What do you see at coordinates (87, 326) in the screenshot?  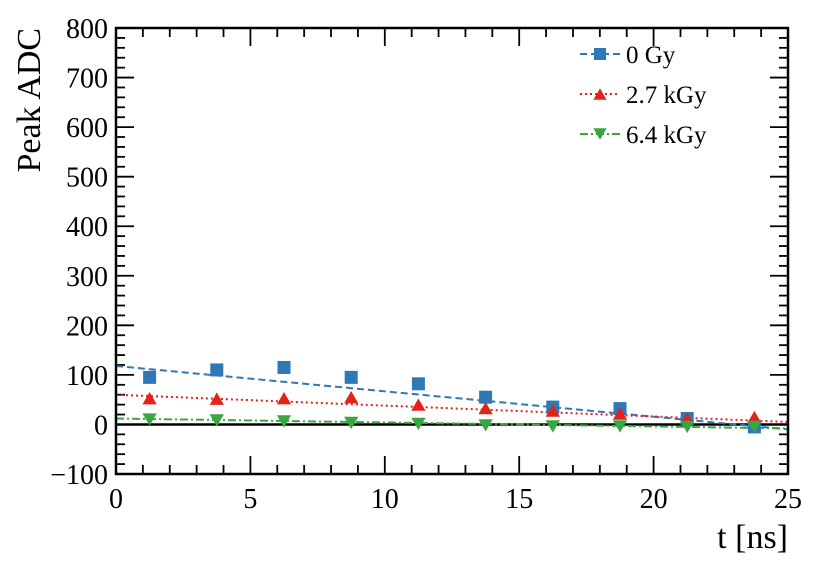 I see `y-tick-label: 200` at bounding box center [87, 326].